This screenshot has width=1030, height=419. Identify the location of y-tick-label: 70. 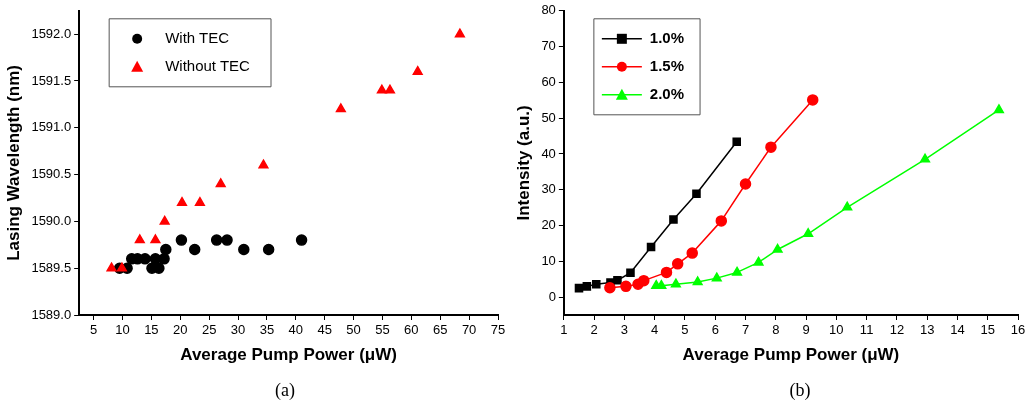
(548, 46).